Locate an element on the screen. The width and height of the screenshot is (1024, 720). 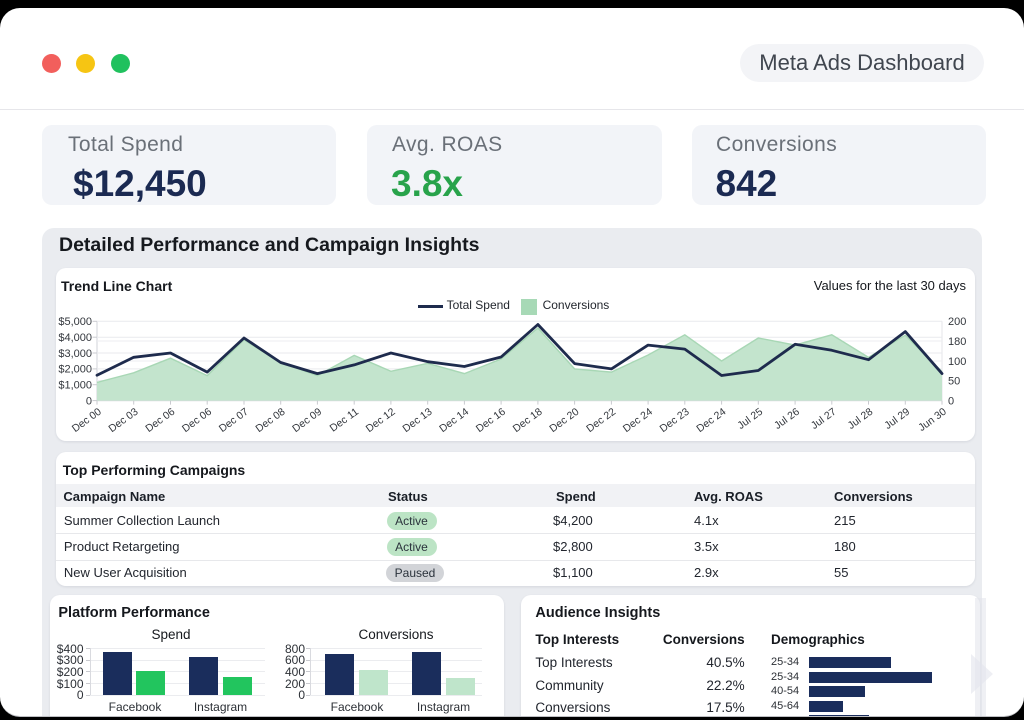
svg-text: $4,000 is located at coordinates (75, 338).